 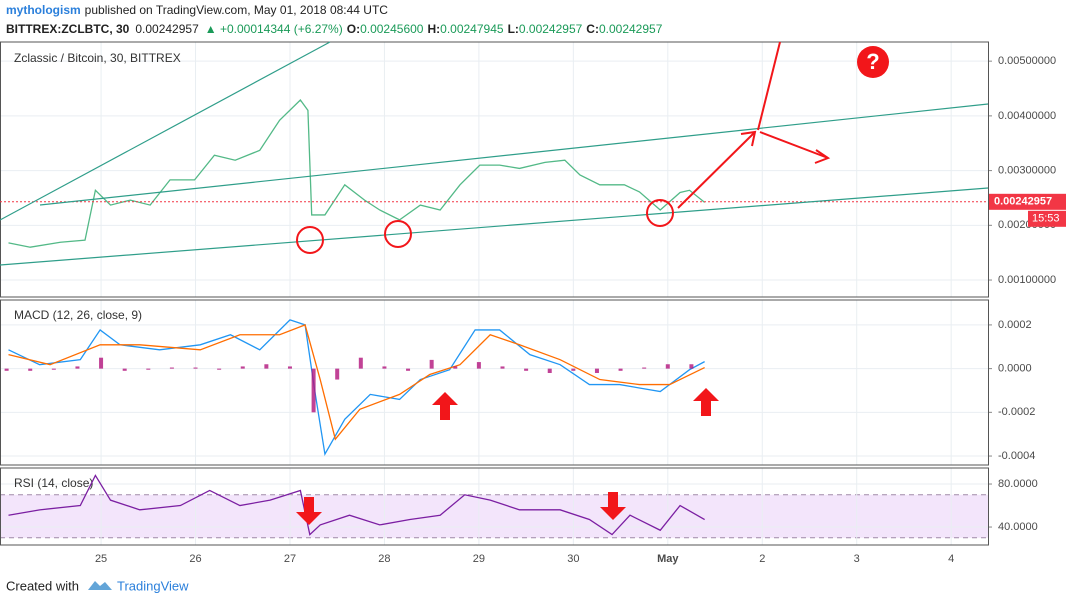 What do you see at coordinates (551, 29) in the screenshot?
I see `l-value: 0.00242957` at bounding box center [551, 29].